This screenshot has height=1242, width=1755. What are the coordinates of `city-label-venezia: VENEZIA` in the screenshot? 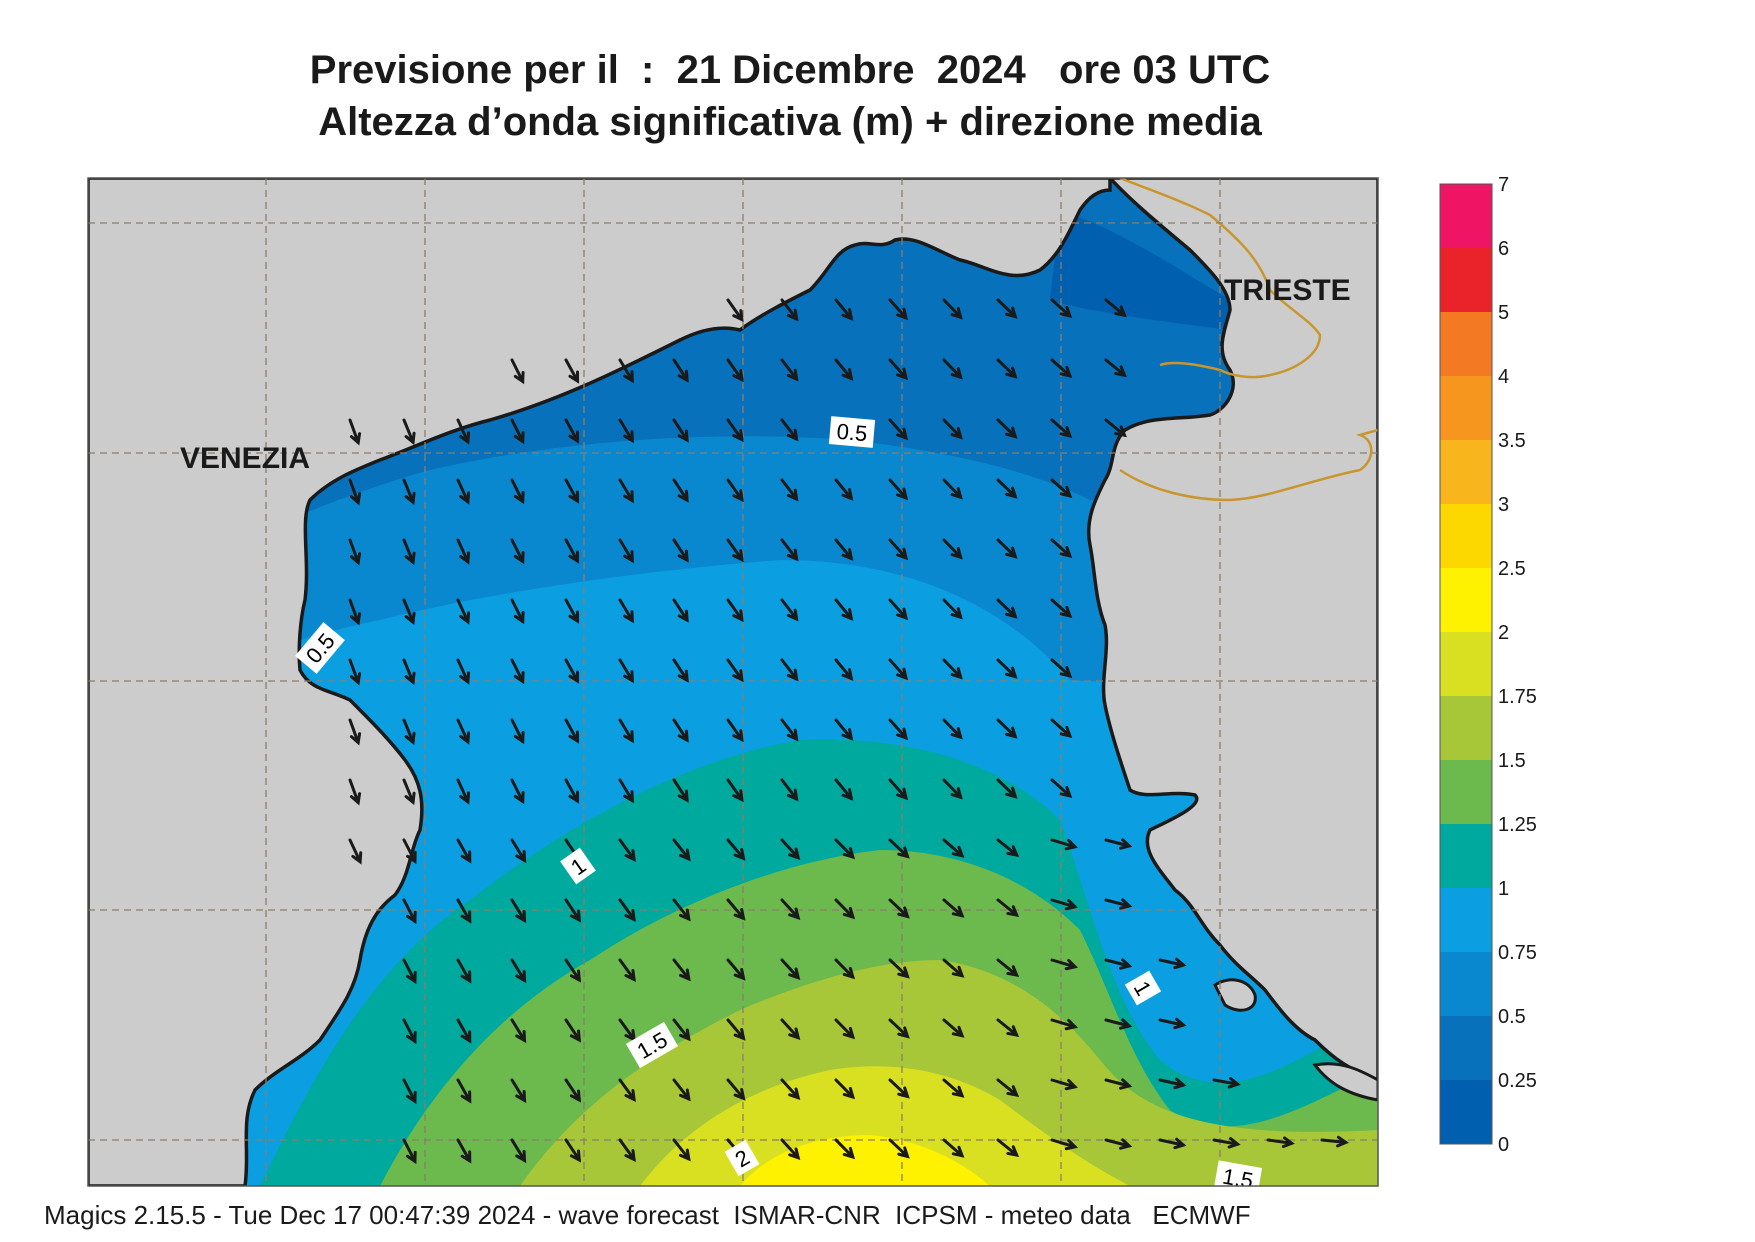 It's located at (245, 458).